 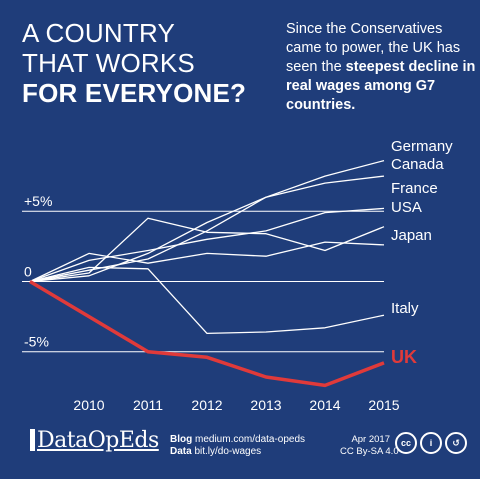 I want to click on blog-label: Blog, so click(x=181, y=439).